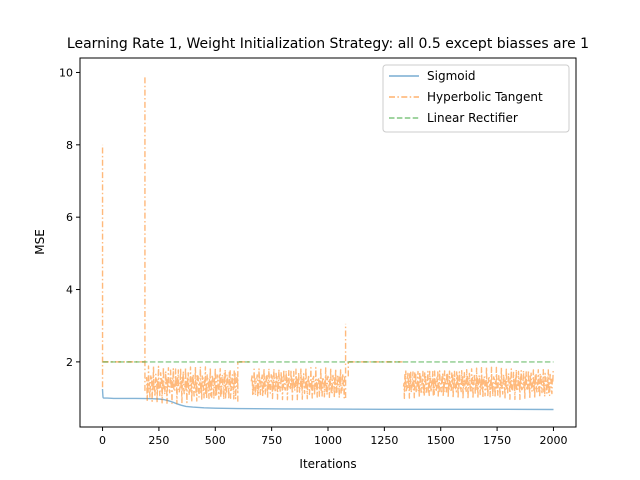  I want to click on legend-box, so click(476, 98).